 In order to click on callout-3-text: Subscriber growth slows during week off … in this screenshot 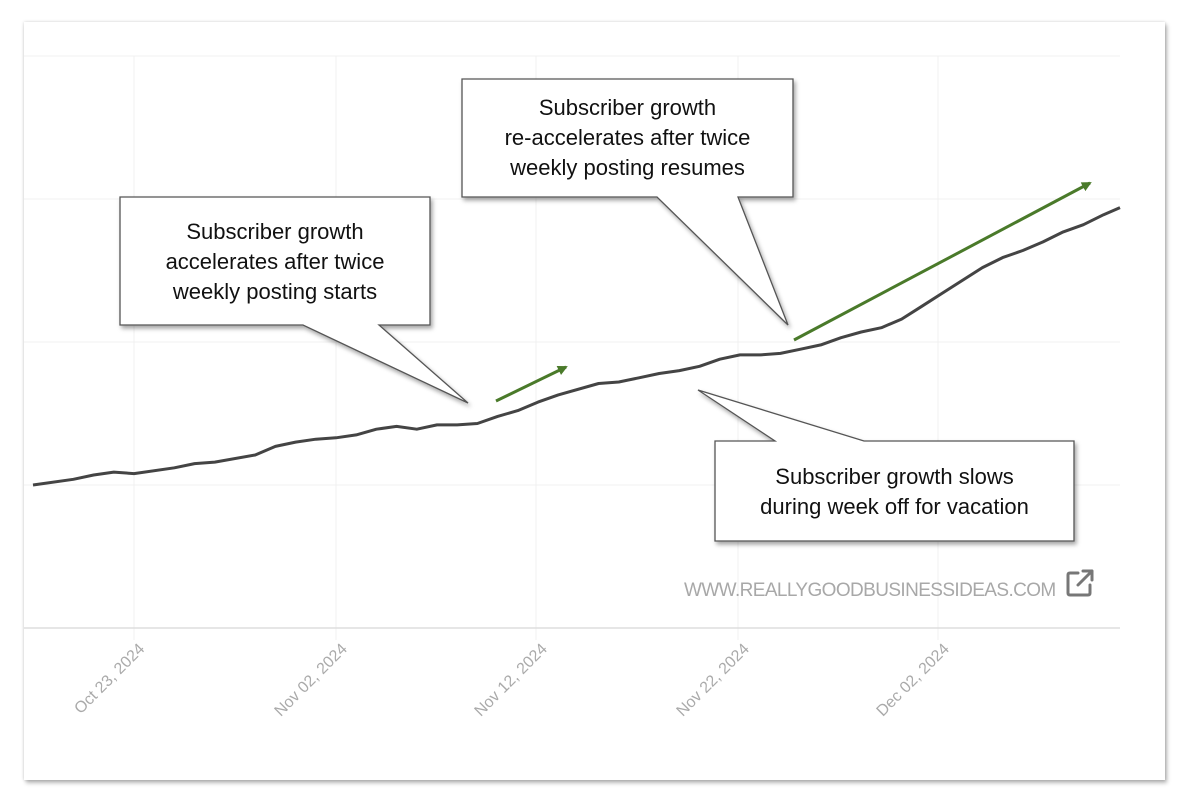, I will do `click(894, 491)`.